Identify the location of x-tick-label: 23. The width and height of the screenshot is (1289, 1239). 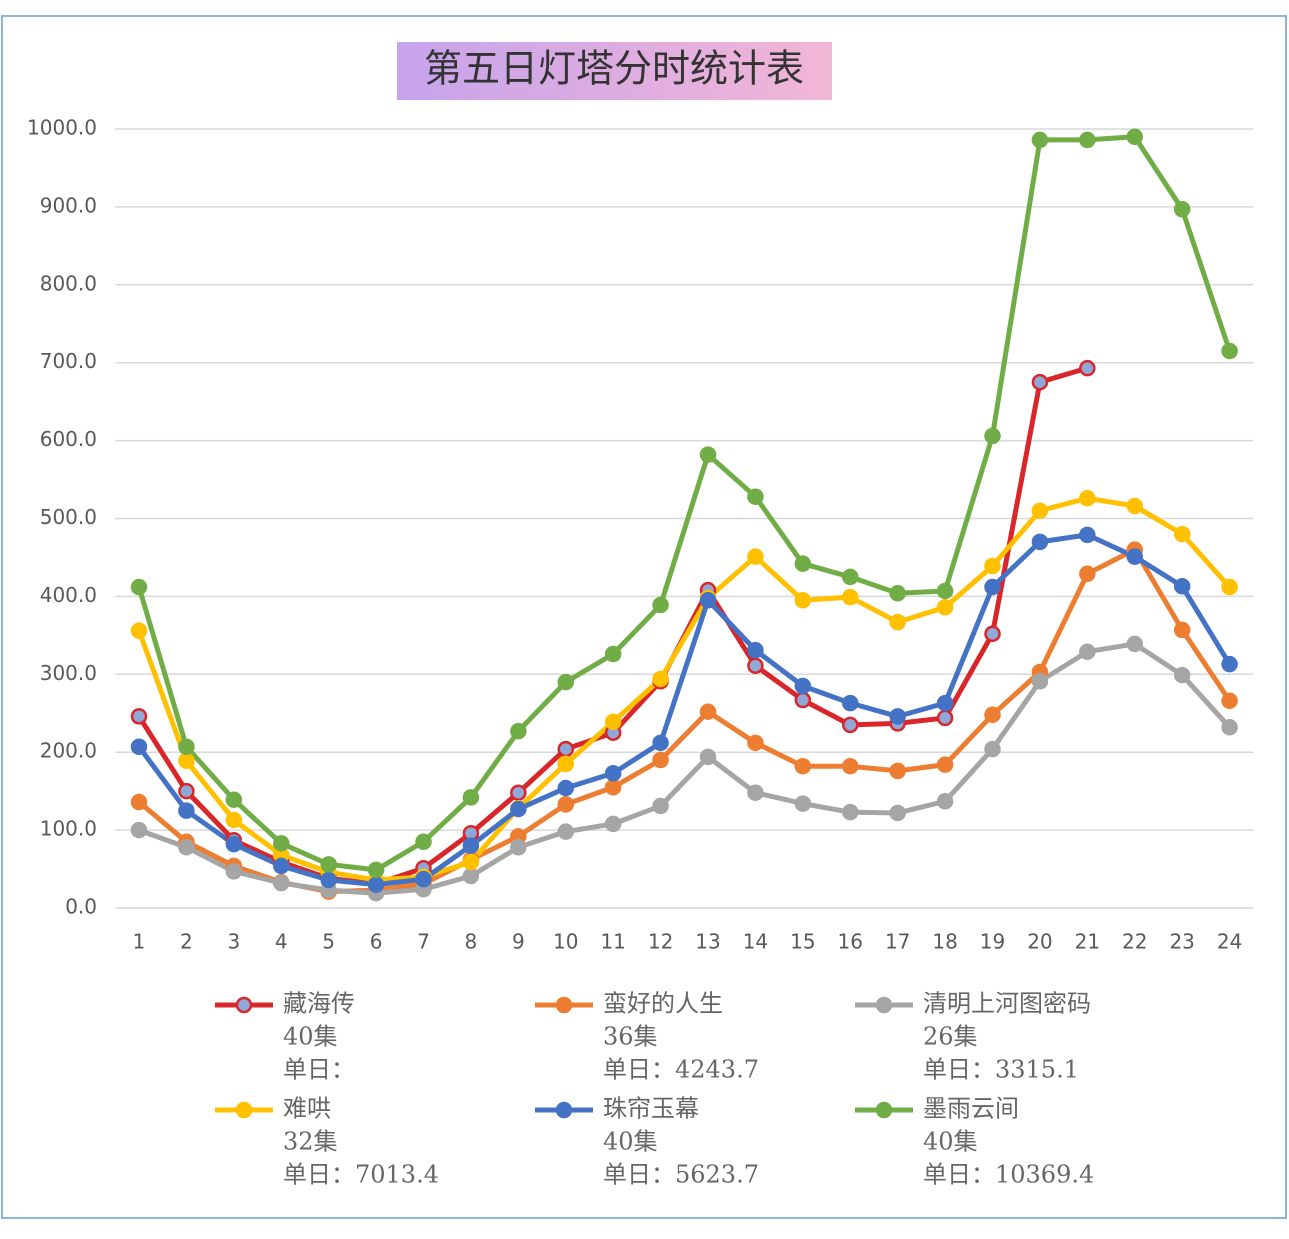
(1181, 942).